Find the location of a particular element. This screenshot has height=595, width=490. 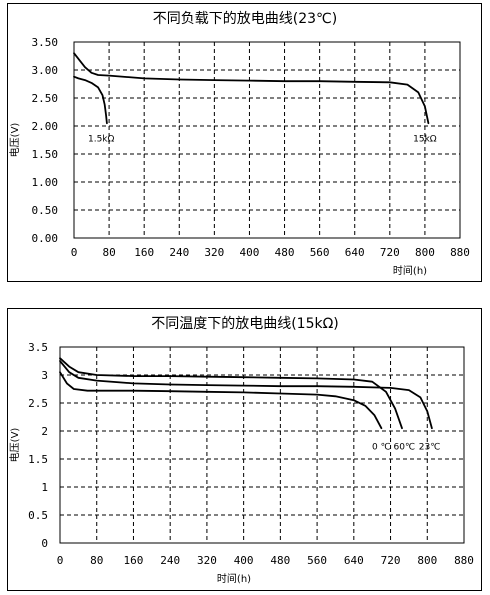

y-tick-label: 3 is located at coordinates (44, 375).